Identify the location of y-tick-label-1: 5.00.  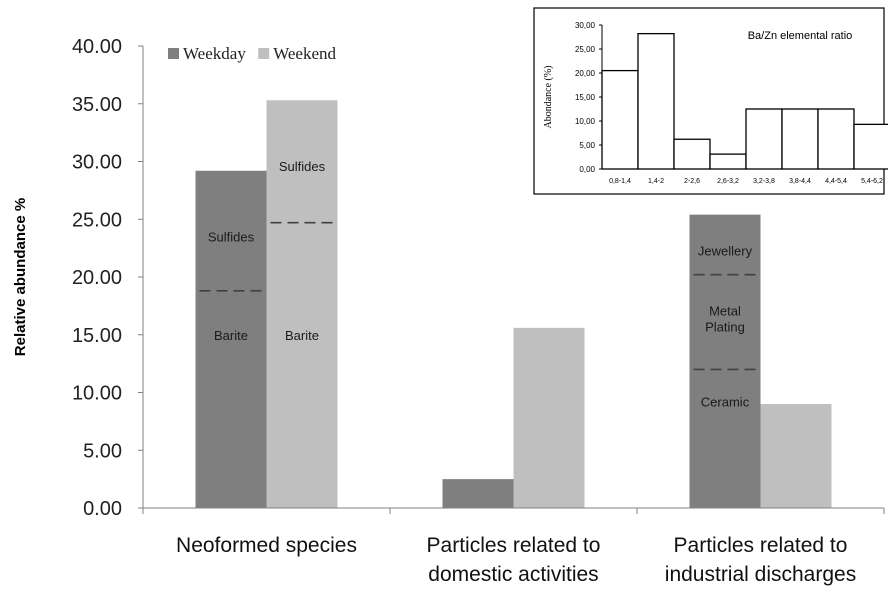
(102, 451).